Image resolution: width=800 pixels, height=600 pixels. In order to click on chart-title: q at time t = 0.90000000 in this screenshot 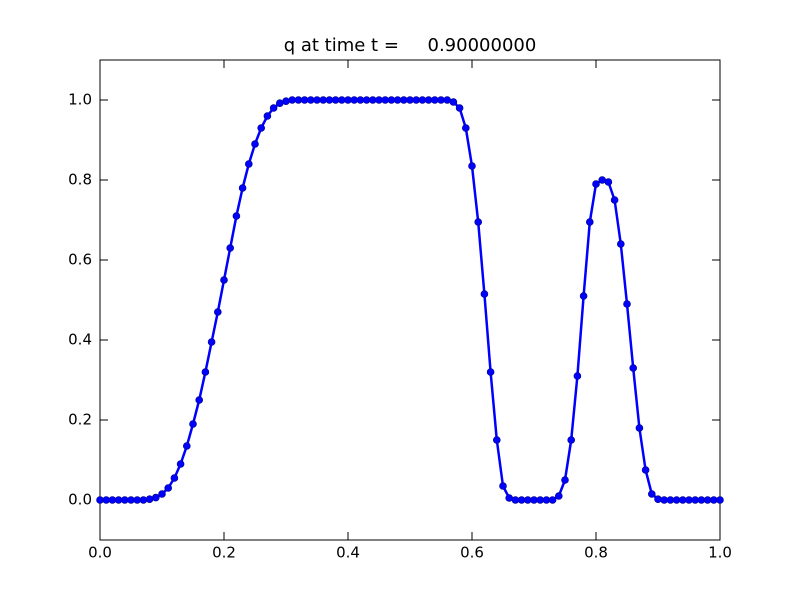, I will do `click(410, 45)`.